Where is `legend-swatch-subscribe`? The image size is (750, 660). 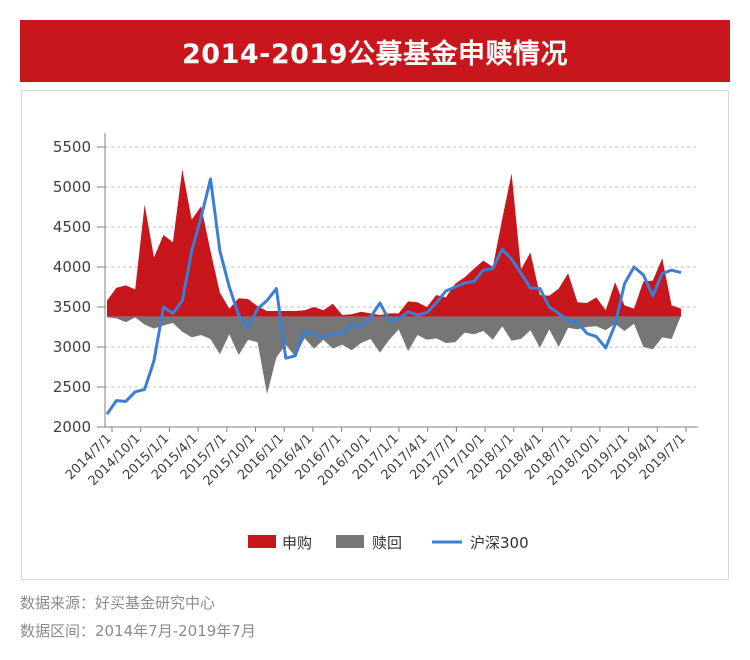 legend-swatch-subscribe is located at coordinates (262, 541).